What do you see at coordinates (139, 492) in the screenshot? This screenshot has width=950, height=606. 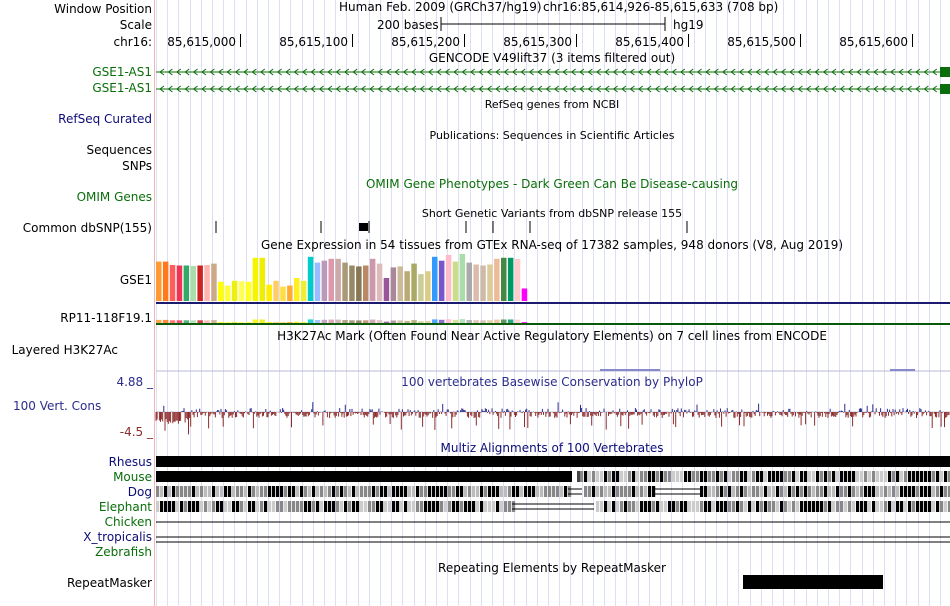 I see `species-label-dog: Dog` at bounding box center [139, 492].